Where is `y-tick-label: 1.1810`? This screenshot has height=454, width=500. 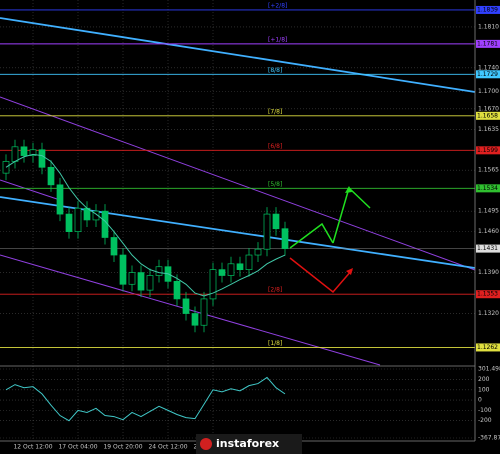 y-tick-label: 1.1810 is located at coordinates (488, 26).